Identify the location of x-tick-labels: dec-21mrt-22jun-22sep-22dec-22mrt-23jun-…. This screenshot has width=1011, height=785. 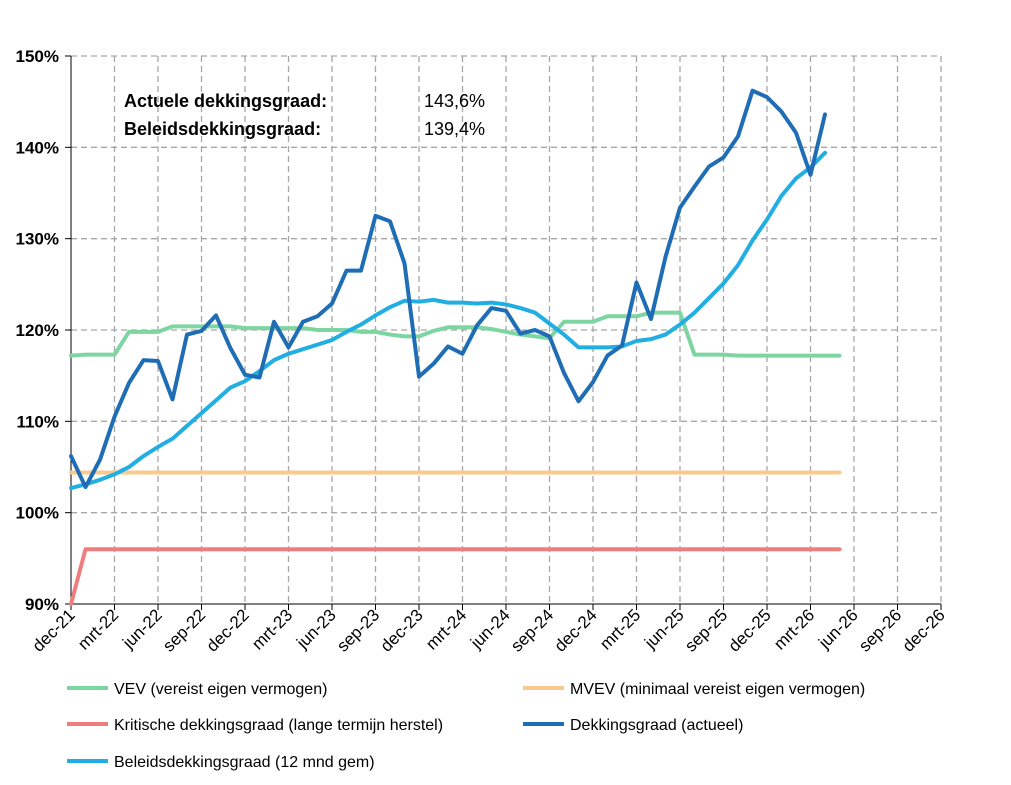
(489, 630).